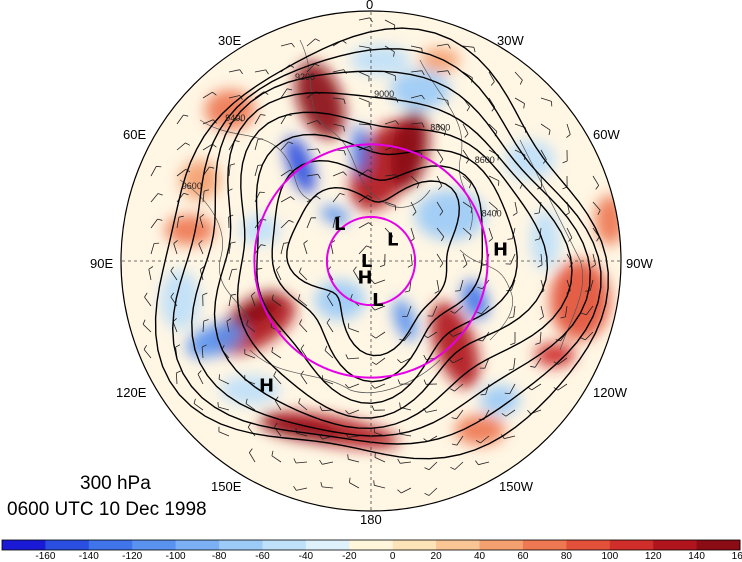 The image size is (742, 562). What do you see at coordinates (696, 556) in the screenshot?
I see `colorbar-tick-label: 140` at bounding box center [696, 556].